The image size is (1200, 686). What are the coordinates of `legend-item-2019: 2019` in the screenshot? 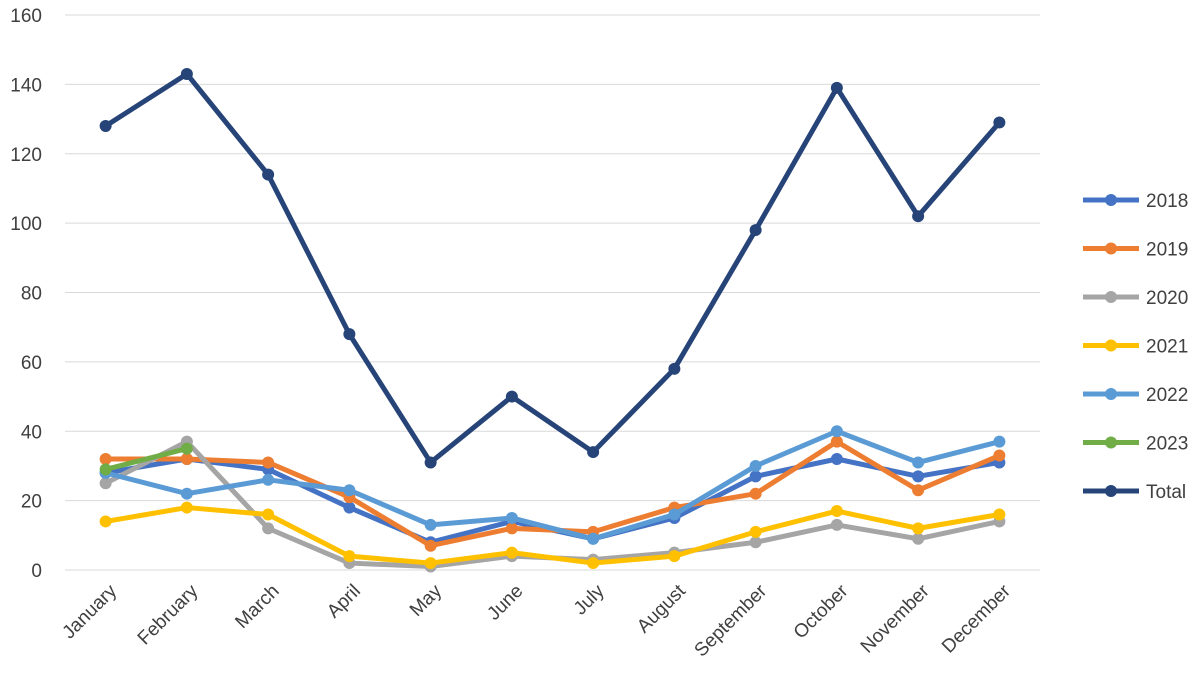 It's located at (1135, 250).